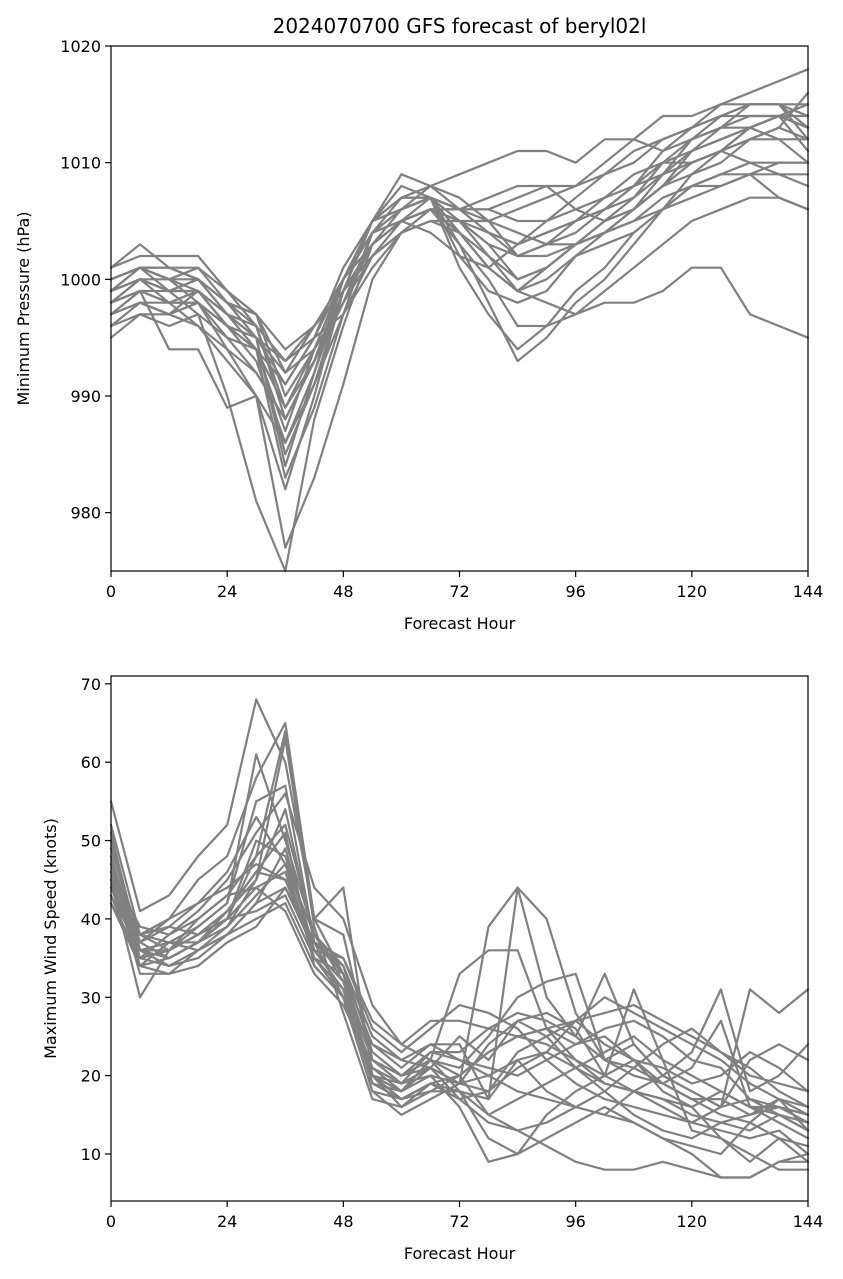  Describe the element at coordinates (460, 623) in the screenshot. I see `pressure-x-axis-label: Forecast Hour` at that location.